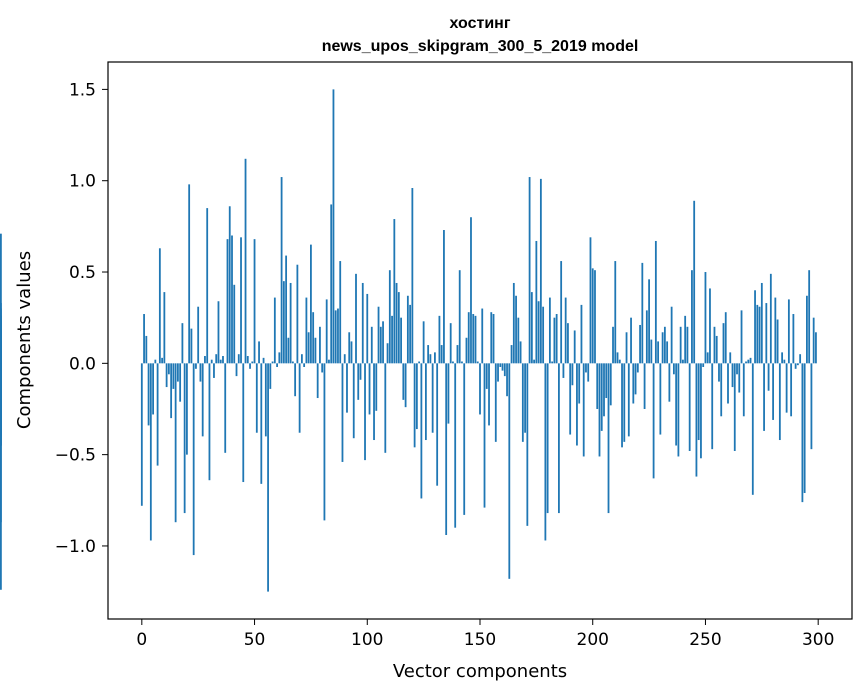 The width and height of the screenshot is (867, 696). What do you see at coordinates (75, 456) in the screenshot?
I see `y-tick-label: −0.5` at bounding box center [75, 456].